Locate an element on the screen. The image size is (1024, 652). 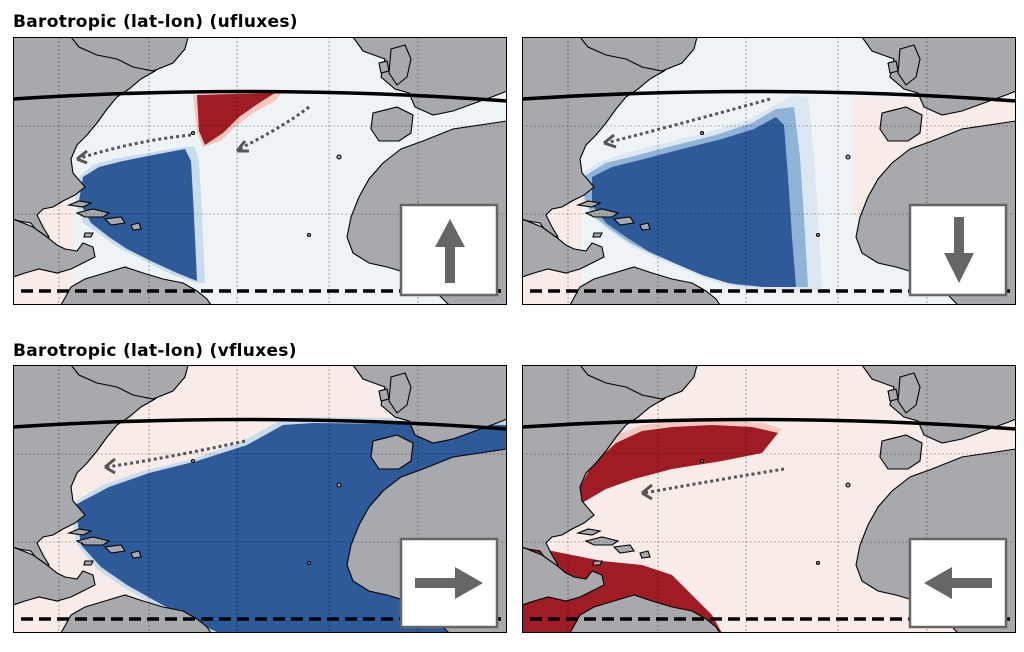
down-arrow-icon is located at coordinates (959, 250).